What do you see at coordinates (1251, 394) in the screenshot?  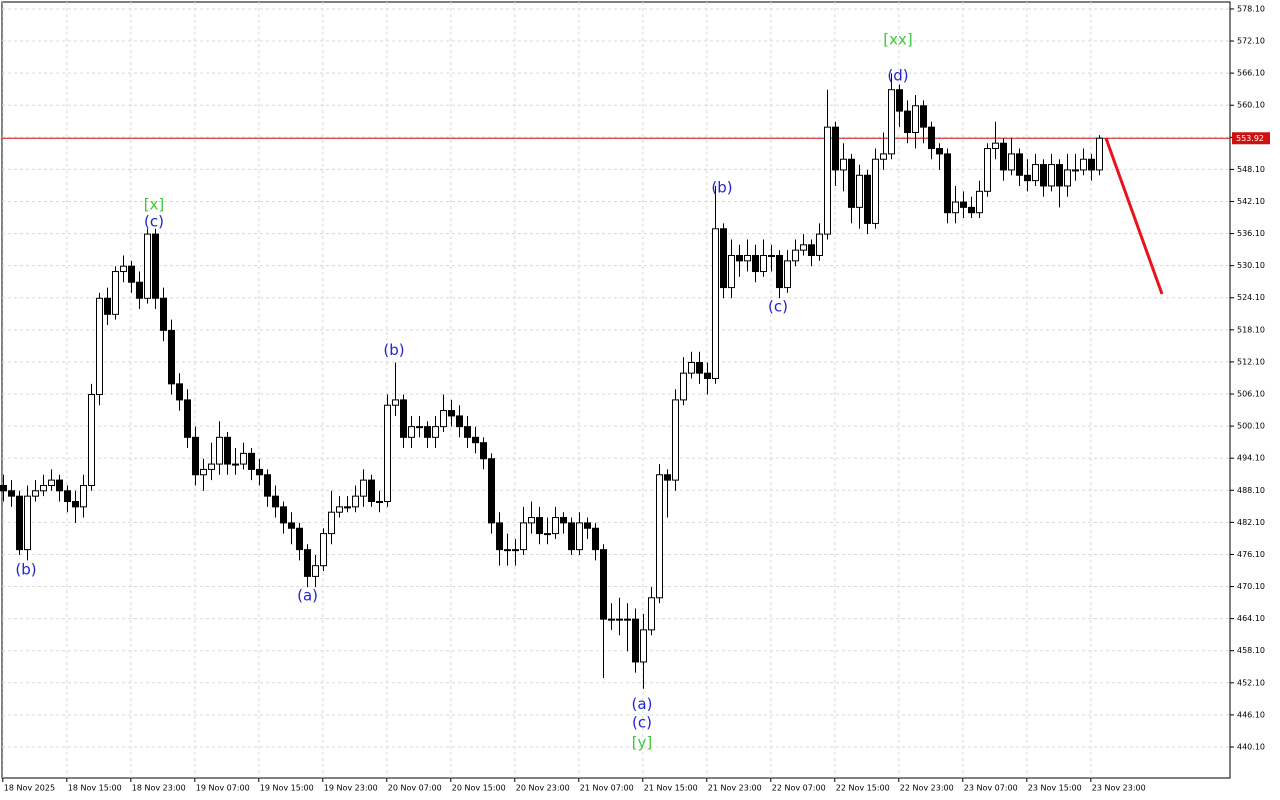 I see `y-tick-label: 506.10` at bounding box center [1251, 394].